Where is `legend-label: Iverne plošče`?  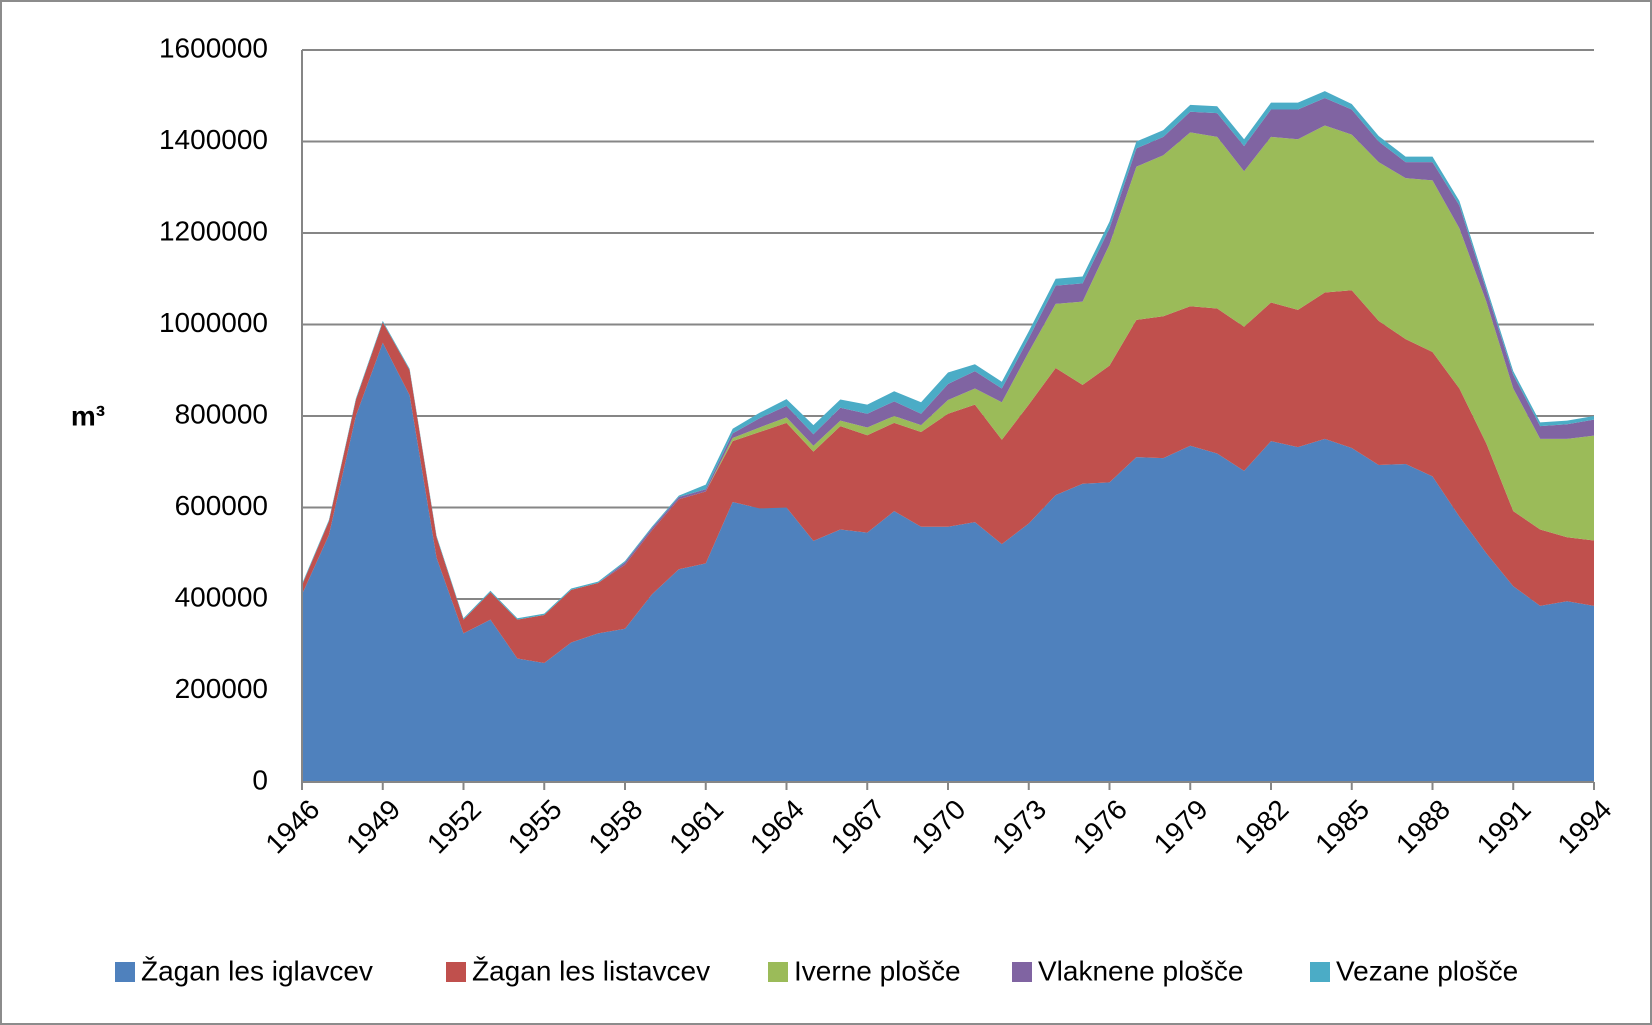
legend-label: Iverne plošče is located at coordinates (877, 970).